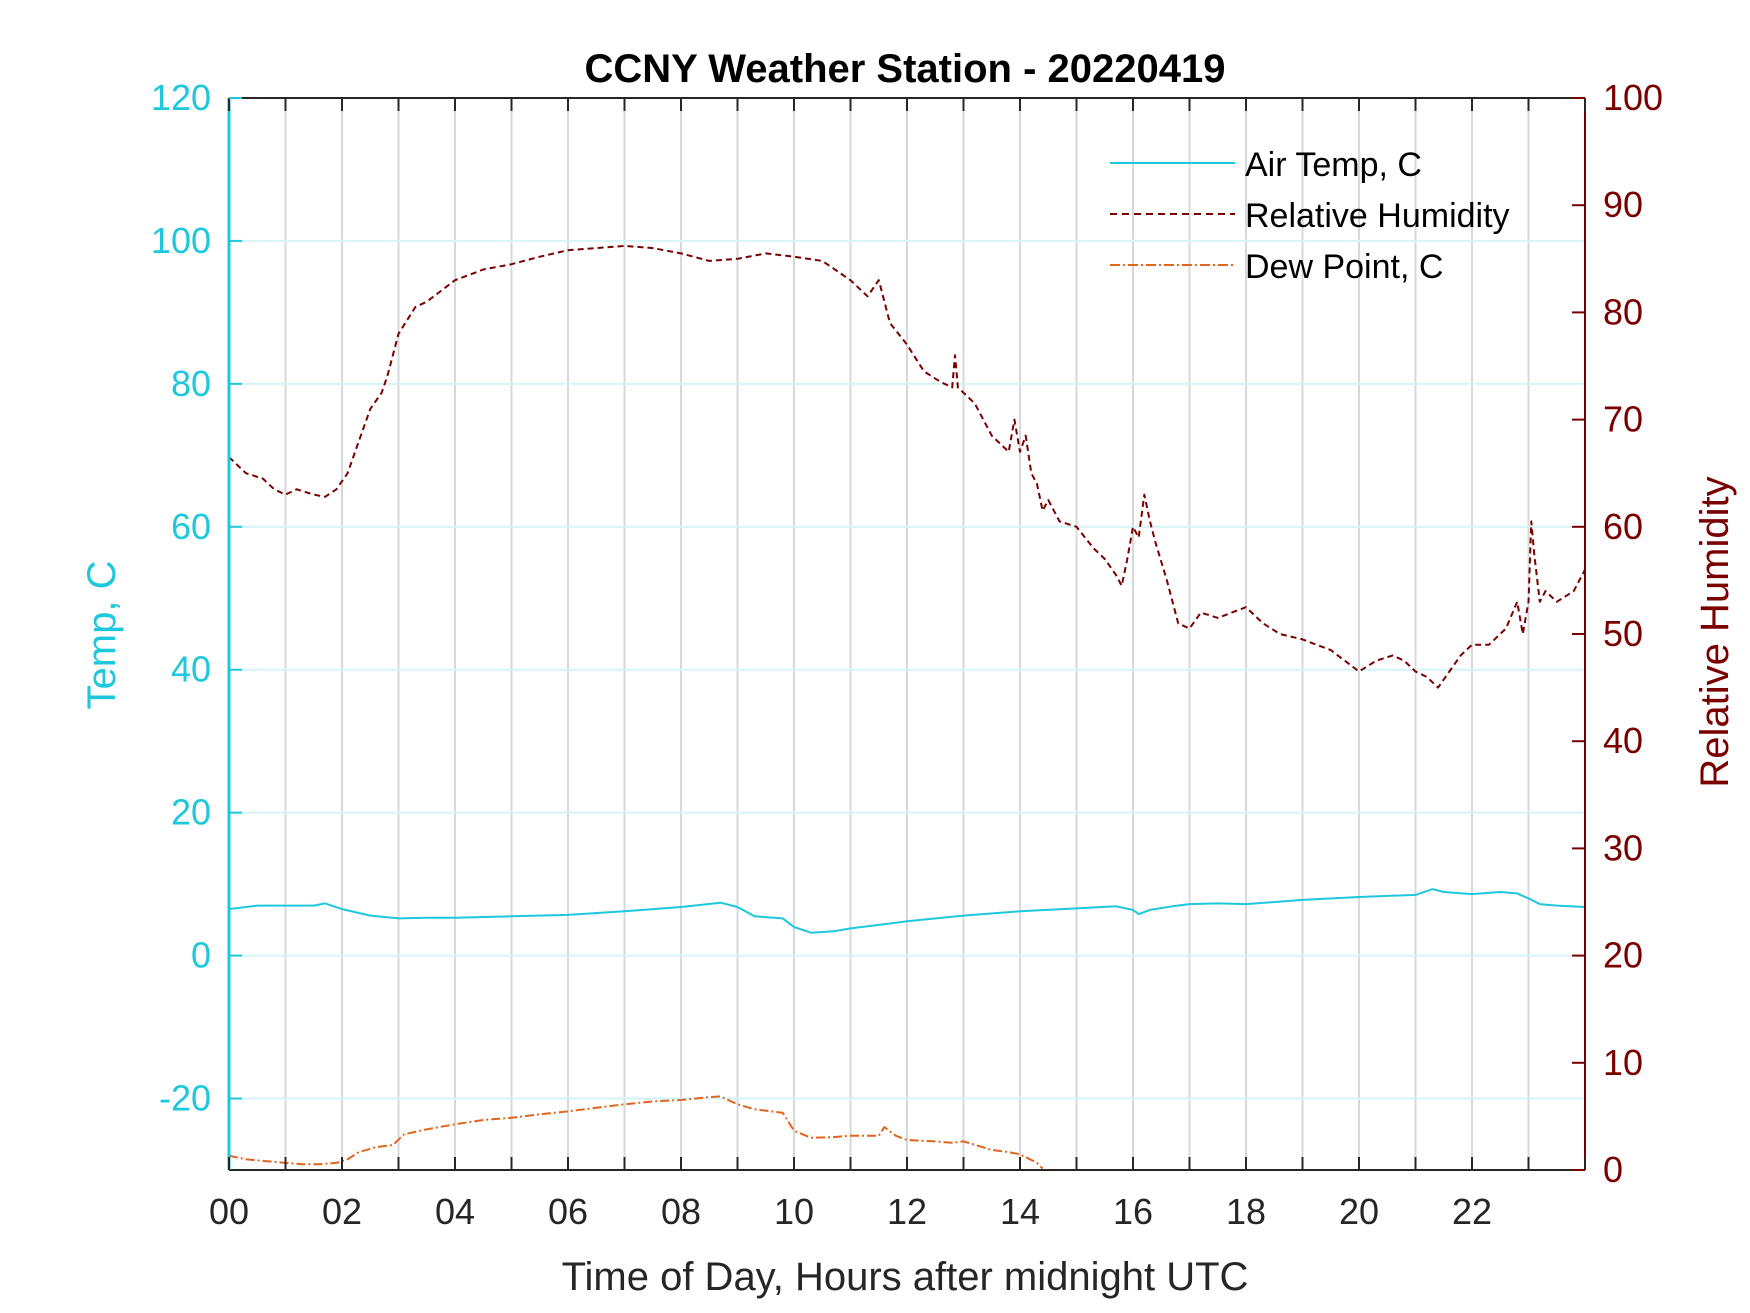  What do you see at coordinates (907, 1211) in the screenshot?
I see `x-tick-label: 12` at bounding box center [907, 1211].